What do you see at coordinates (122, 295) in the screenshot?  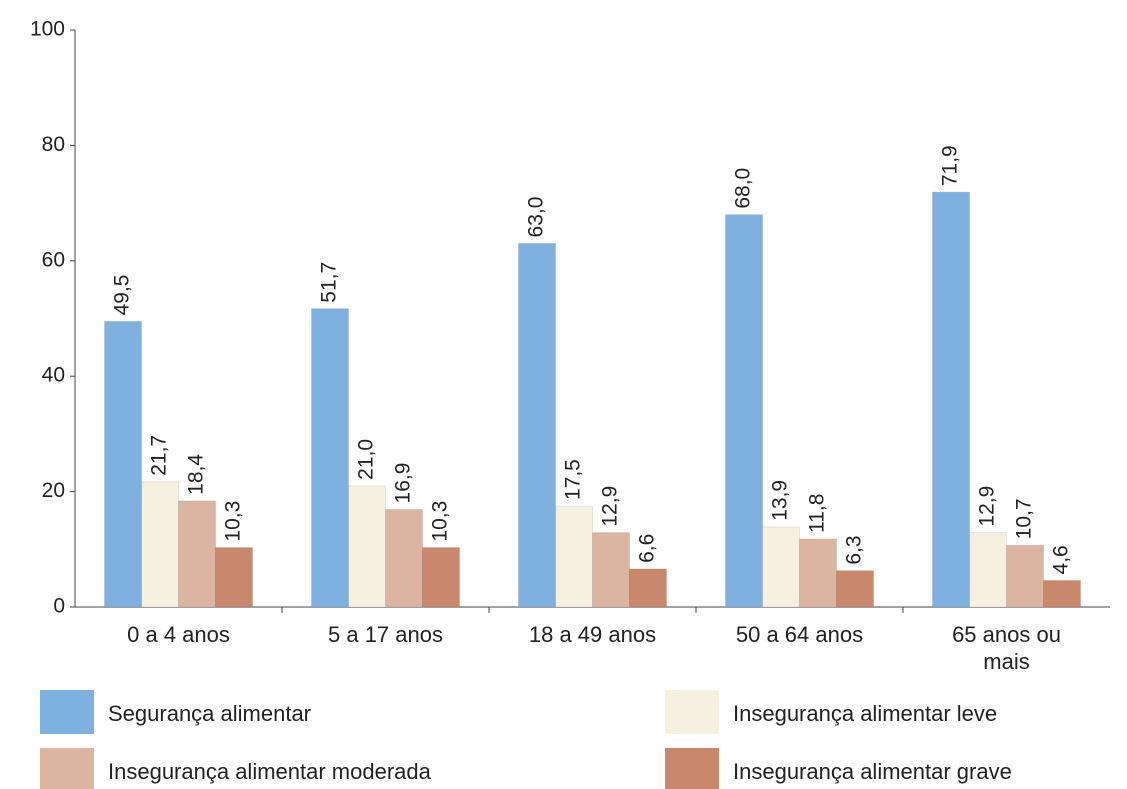 I see `value-label: 49,5` at bounding box center [122, 295].